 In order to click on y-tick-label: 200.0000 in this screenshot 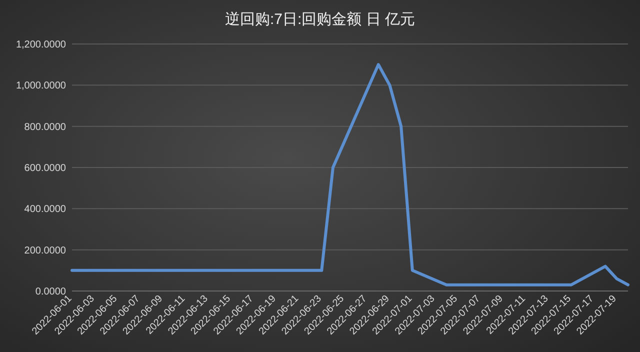, I will do `click(45, 250)`.